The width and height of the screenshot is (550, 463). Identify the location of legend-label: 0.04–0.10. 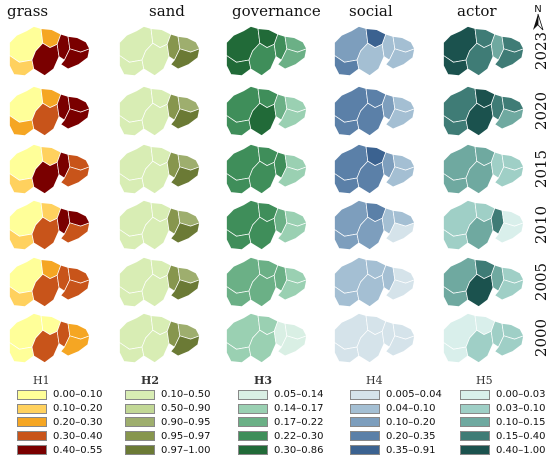
(411, 409).